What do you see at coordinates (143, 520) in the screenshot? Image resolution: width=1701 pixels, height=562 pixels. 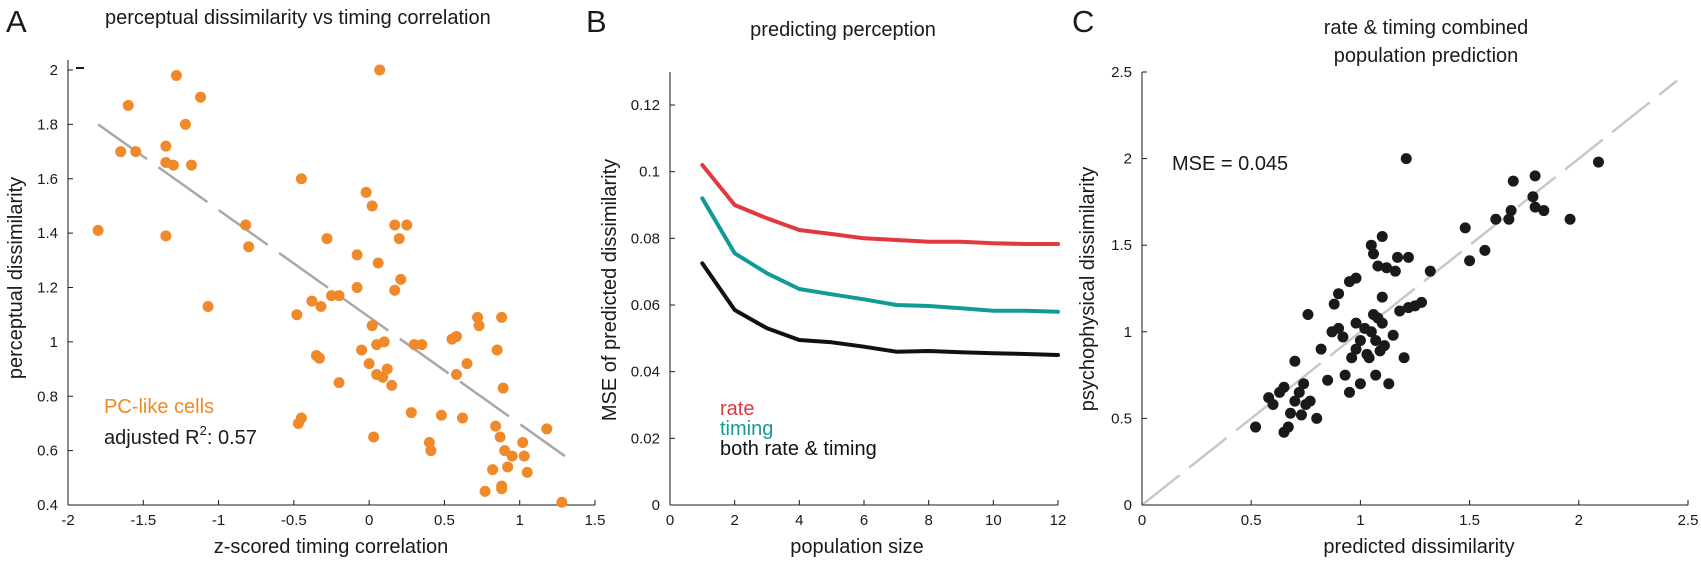 I see `panel-a-x-tick-label: -1.5` at bounding box center [143, 520].